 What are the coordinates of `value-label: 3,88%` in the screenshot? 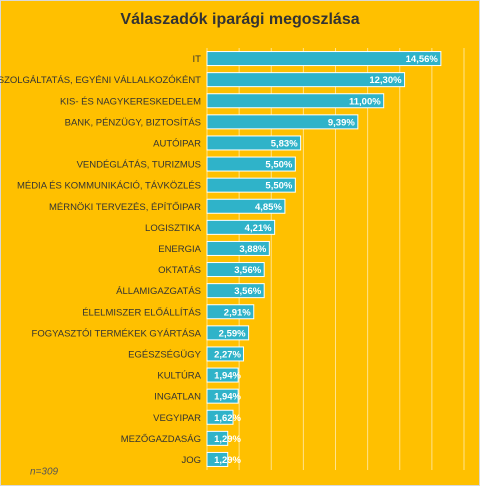 It's located at (252, 249).